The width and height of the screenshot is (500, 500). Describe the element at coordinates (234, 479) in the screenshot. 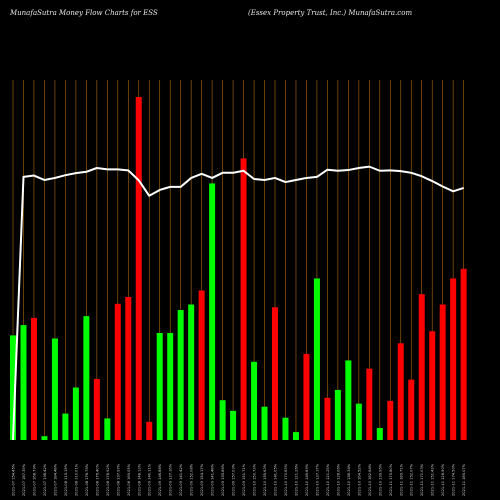

I see `x-tick-label: 2021-09 157.03%` at that location.